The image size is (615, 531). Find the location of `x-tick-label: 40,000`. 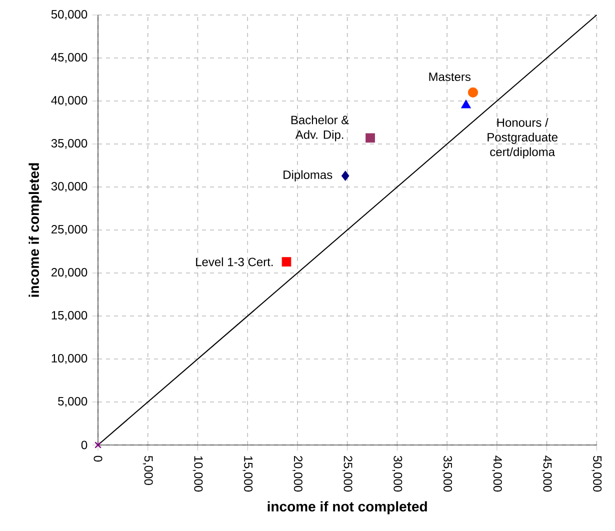

x-tick-label: 40,000 is located at coordinates (497, 474).